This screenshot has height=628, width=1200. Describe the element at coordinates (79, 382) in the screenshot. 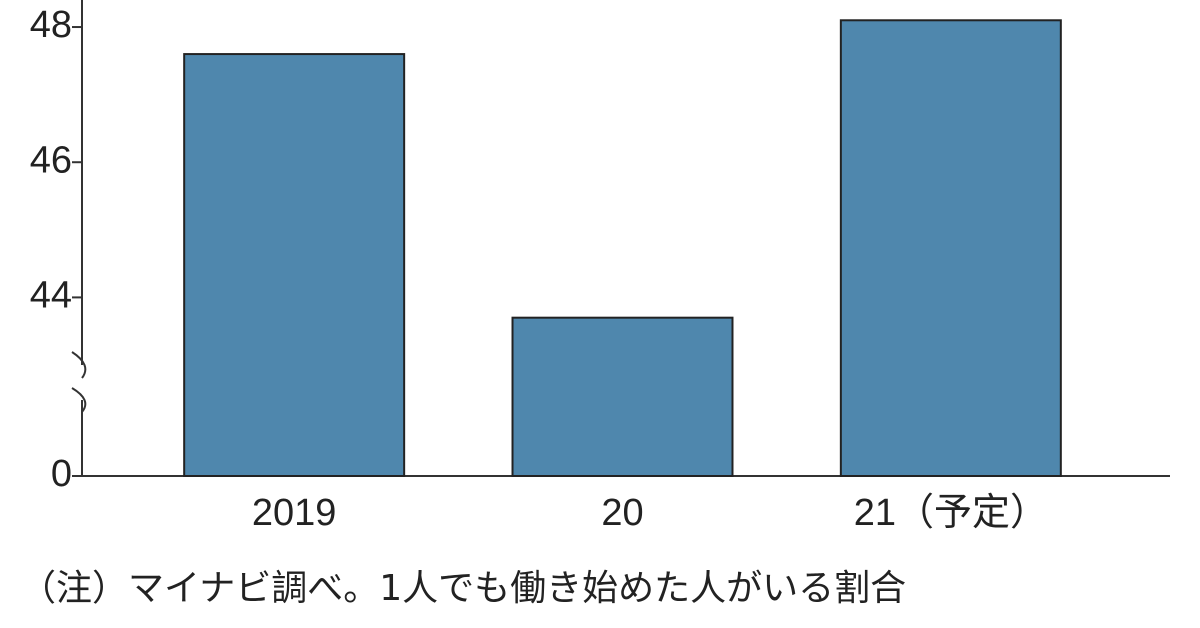

I see `axis-break` at that location.